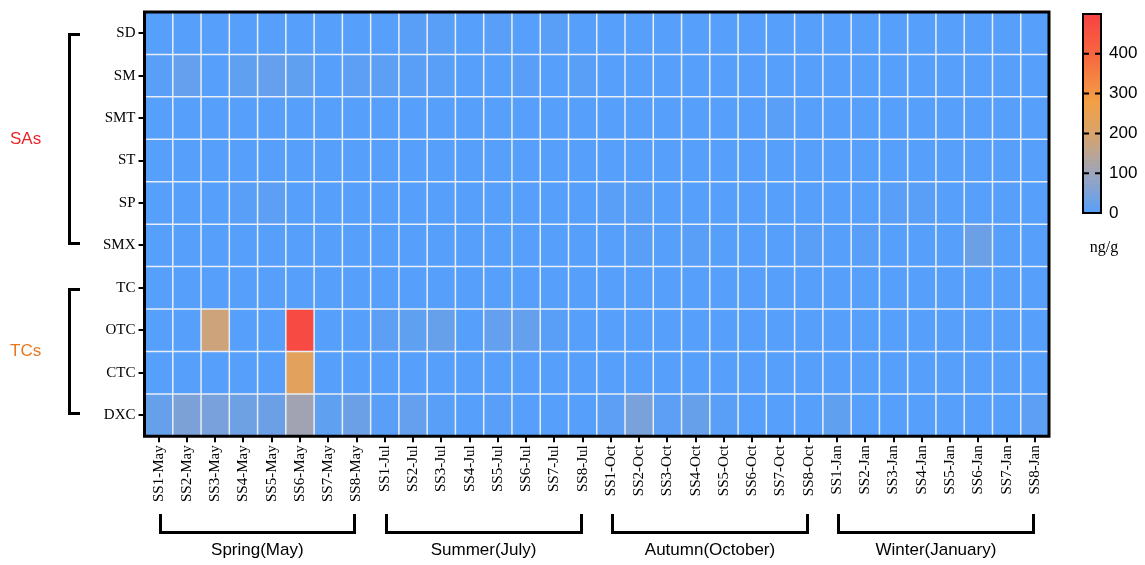 The height and width of the screenshot is (565, 1145). Describe the element at coordinates (411, 469) in the screenshot. I see `x-tick-label: SS2-Jul` at that location.